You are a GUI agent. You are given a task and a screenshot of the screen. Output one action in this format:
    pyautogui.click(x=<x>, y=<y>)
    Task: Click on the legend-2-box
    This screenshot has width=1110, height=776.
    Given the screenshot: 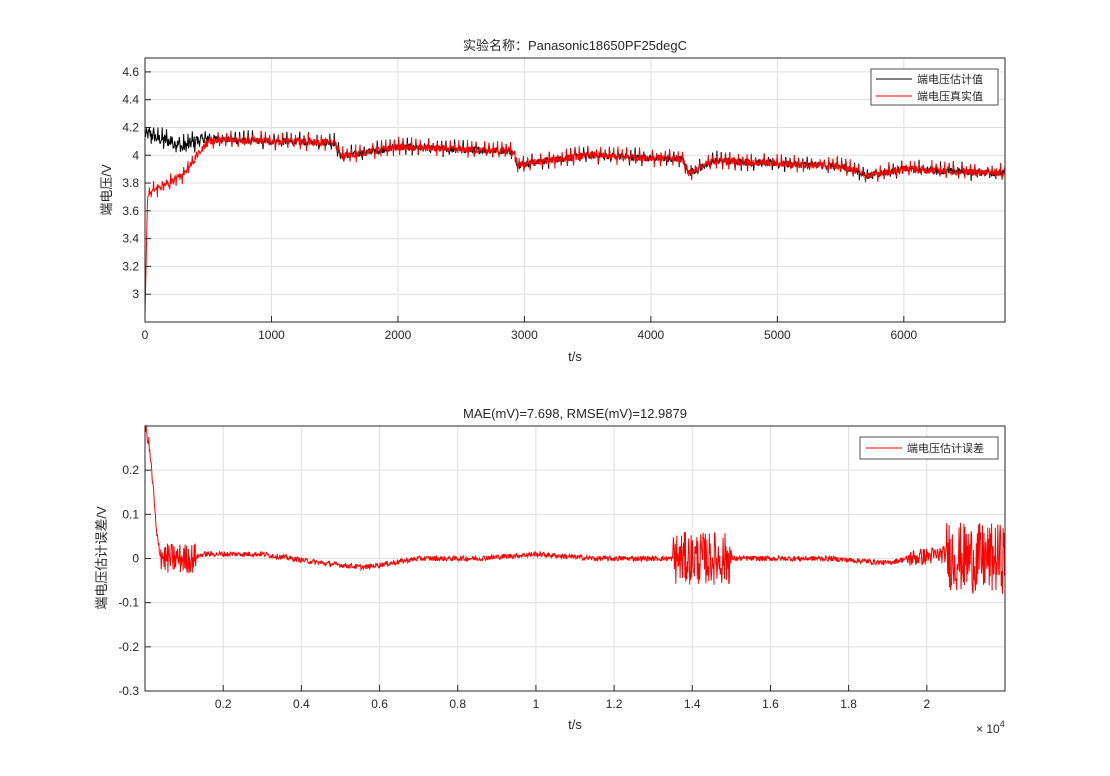 What is the action you would take?
    pyautogui.click(x=929, y=448)
    